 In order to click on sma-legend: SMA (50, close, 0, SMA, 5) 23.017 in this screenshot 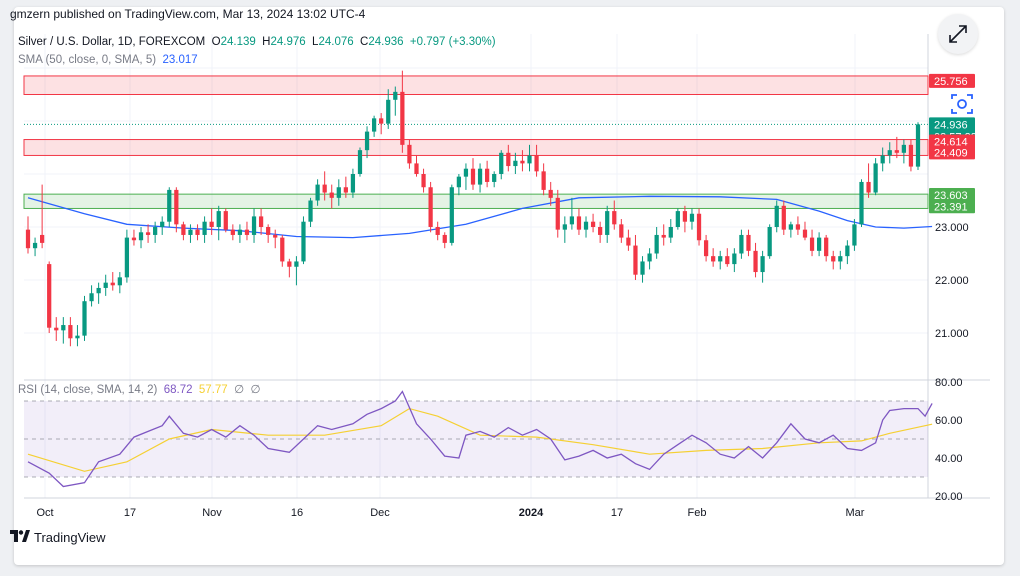, I will do `click(108, 60)`.